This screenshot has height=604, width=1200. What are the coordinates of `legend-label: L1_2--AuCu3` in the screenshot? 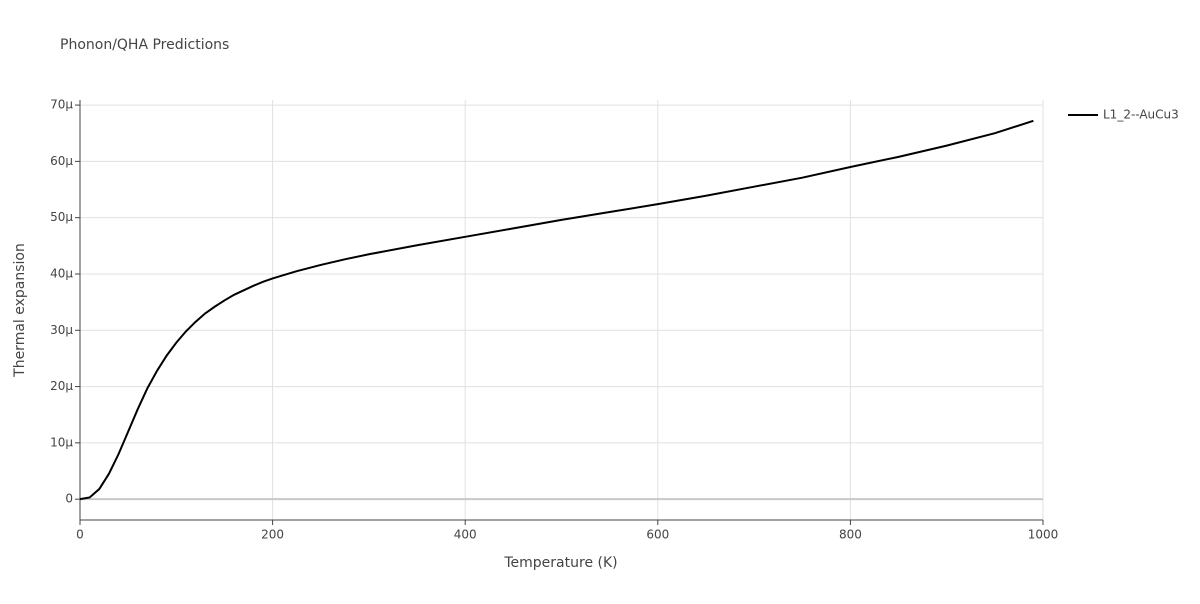 It's located at (1141, 115).